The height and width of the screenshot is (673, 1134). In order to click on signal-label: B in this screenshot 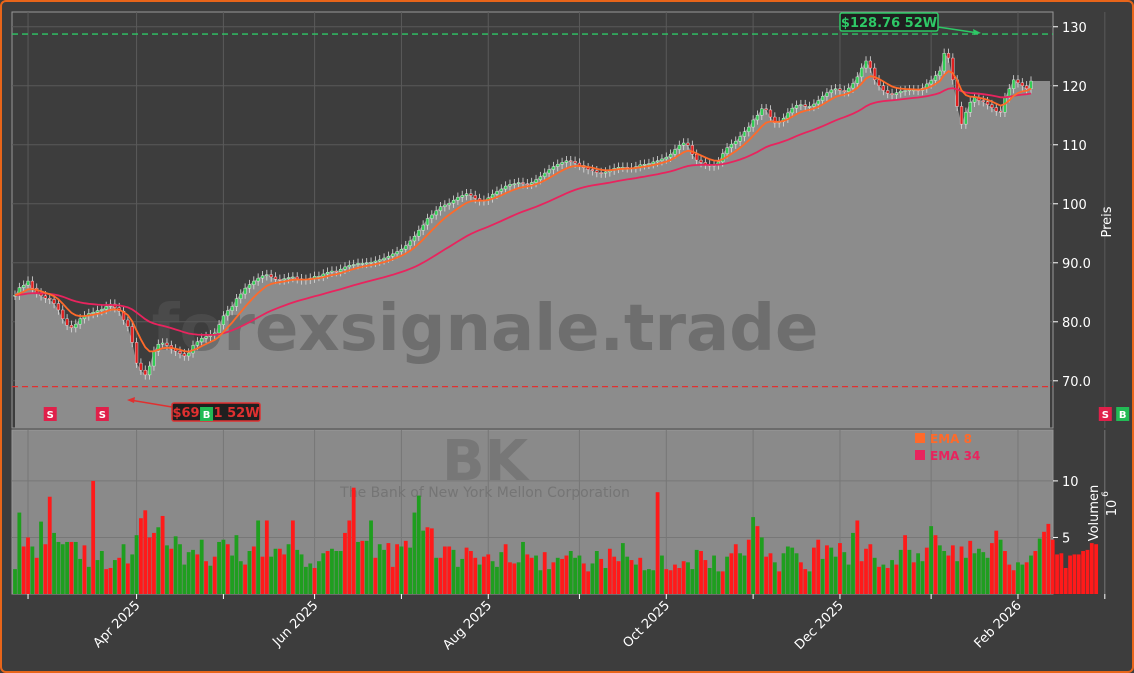, I will do `click(1123, 415)`.